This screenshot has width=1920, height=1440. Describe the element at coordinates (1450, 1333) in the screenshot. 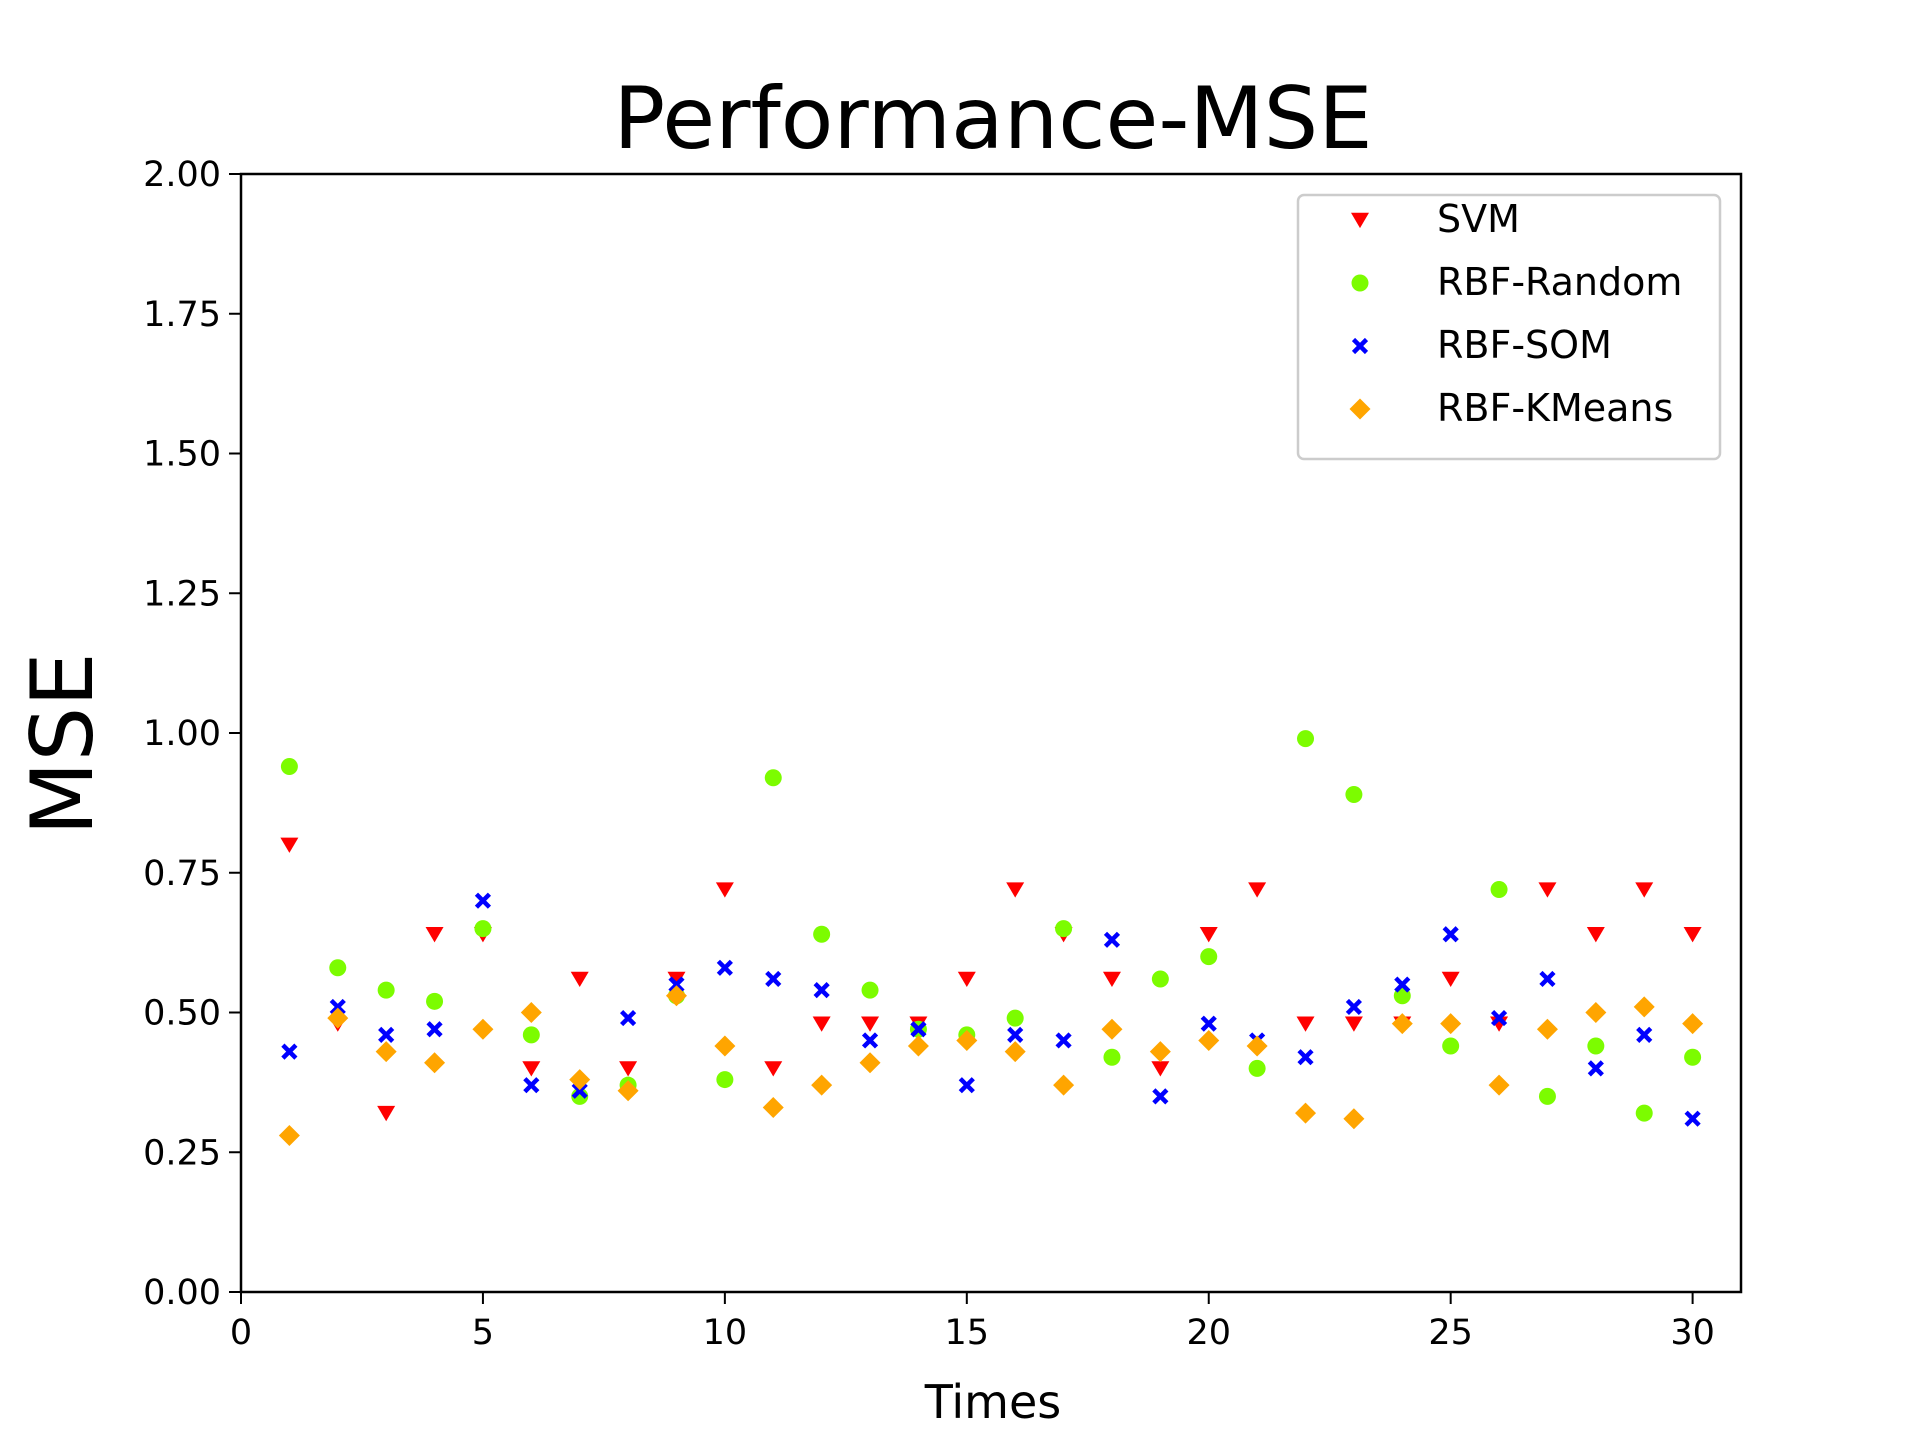

I see `x-tick-label: 25` at that location.